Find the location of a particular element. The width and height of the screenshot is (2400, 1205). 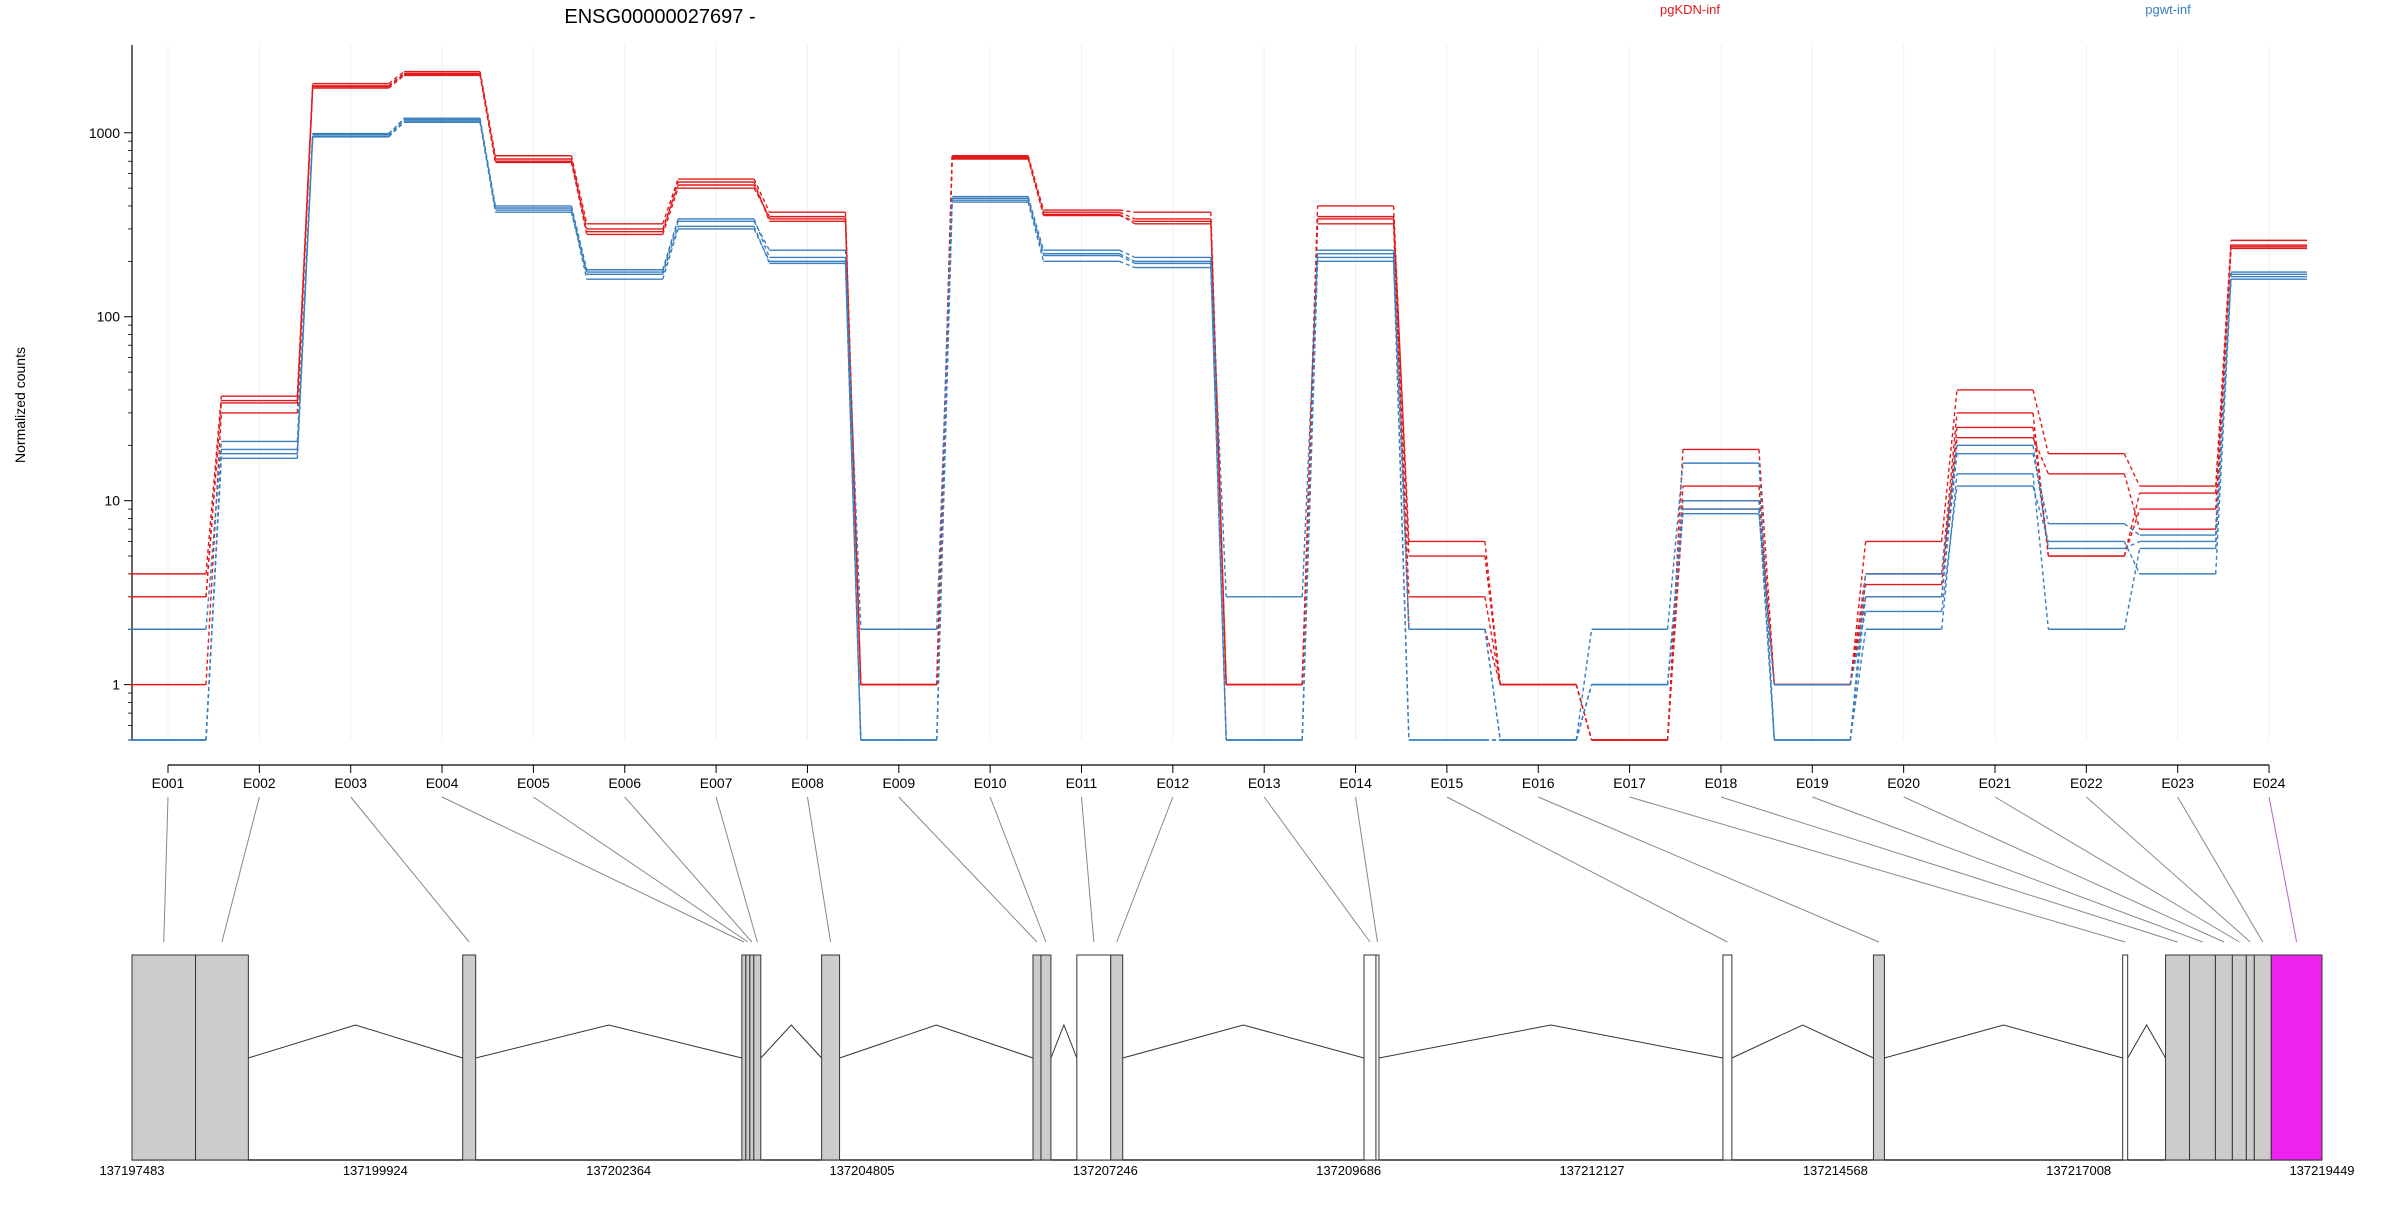

exon-box-E005 is located at coordinates (748, 1057).